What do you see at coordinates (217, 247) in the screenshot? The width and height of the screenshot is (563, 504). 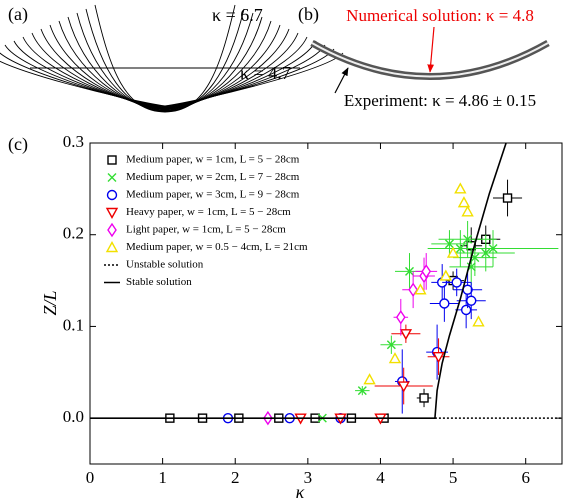 I see `legend-label: Medium paper, w = 0.5 − 4cm, L = 21cm` at bounding box center [217, 247].